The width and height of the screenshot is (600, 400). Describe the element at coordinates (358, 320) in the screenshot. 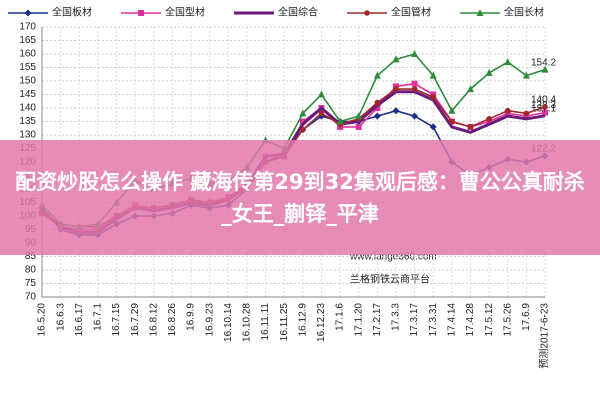

I see `x-tick-label: 17.1.20` at that location.